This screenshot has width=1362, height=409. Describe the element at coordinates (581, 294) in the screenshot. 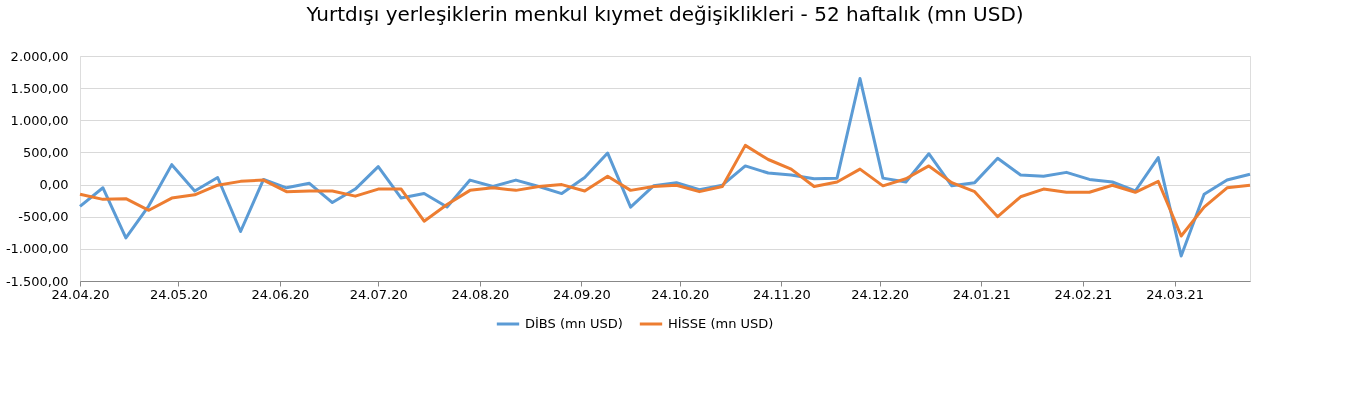

I see `x-tick-label: 24.09.20` at that location.